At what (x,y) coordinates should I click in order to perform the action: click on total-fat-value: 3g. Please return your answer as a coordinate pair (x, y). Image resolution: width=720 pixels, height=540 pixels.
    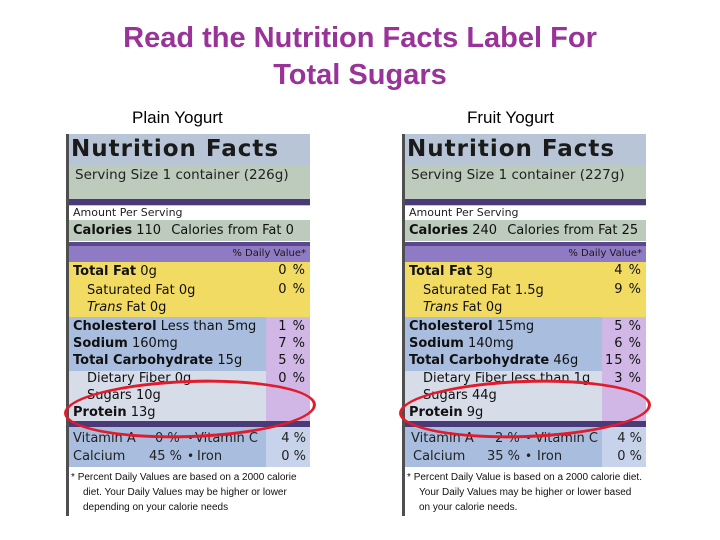
    Looking at the image, I should click on (484, 271).